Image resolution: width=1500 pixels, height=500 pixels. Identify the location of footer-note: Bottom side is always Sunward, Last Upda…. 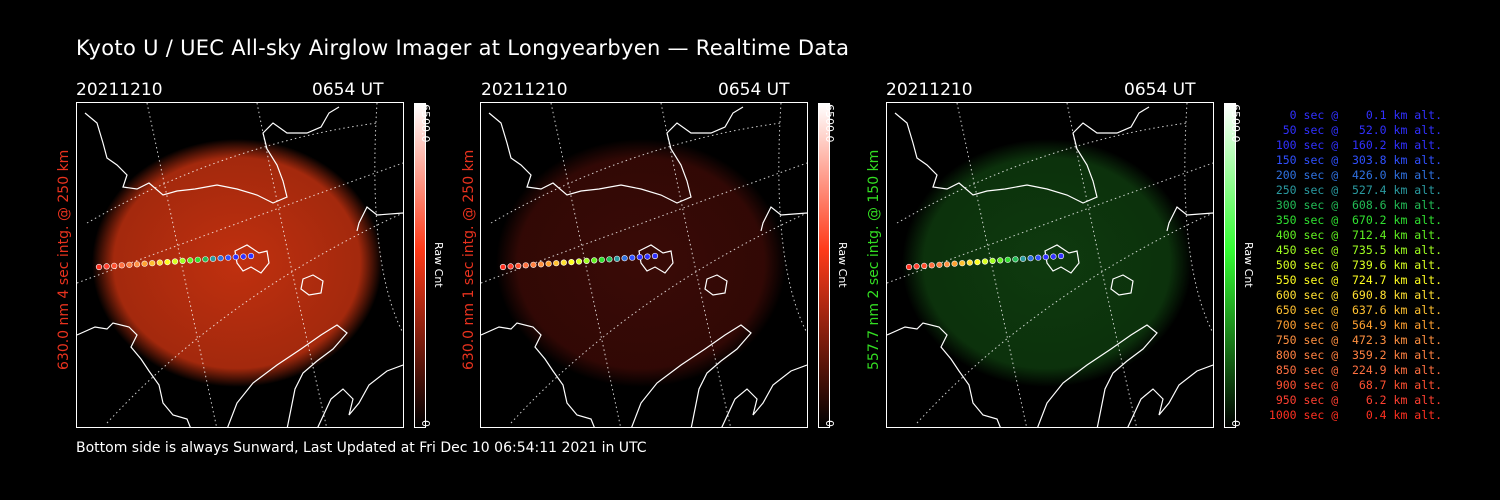
(361, 448).